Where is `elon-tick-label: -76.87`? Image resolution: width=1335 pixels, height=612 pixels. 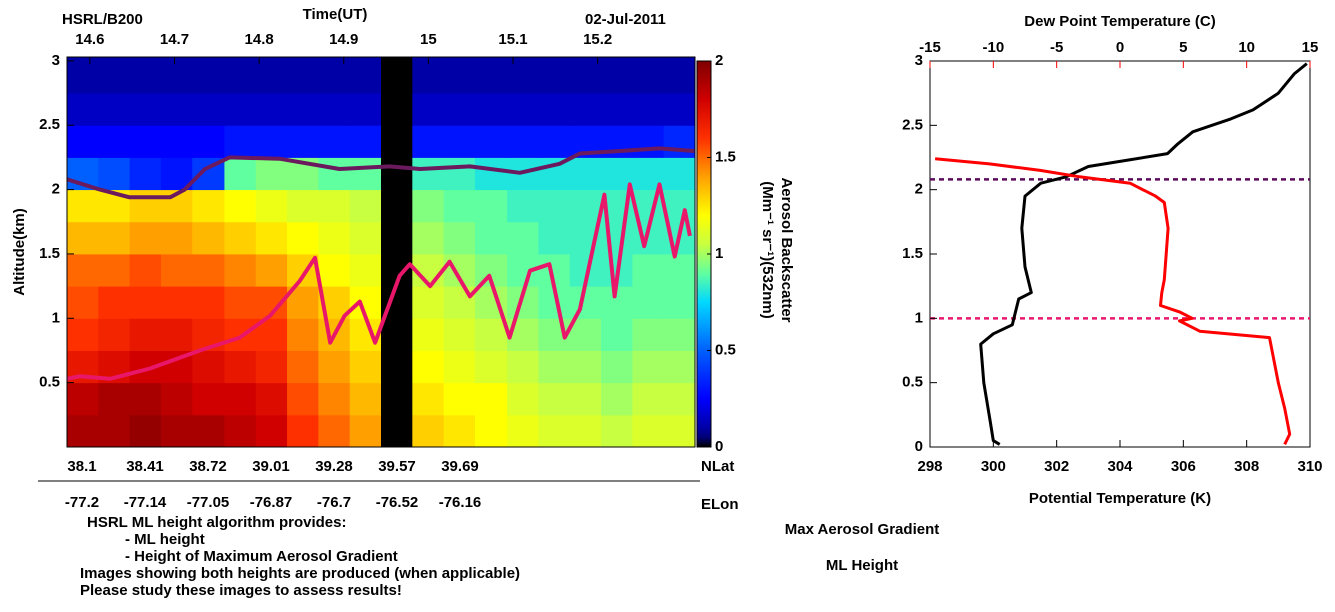 elon-tick-label: -76.87 is located at coordinates (271, 502).